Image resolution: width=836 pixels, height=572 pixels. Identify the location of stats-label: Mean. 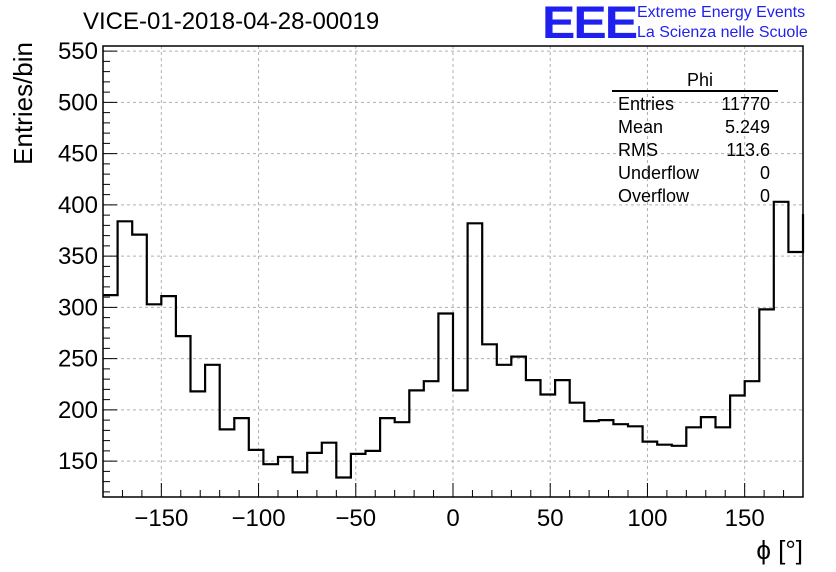
(640, 127).